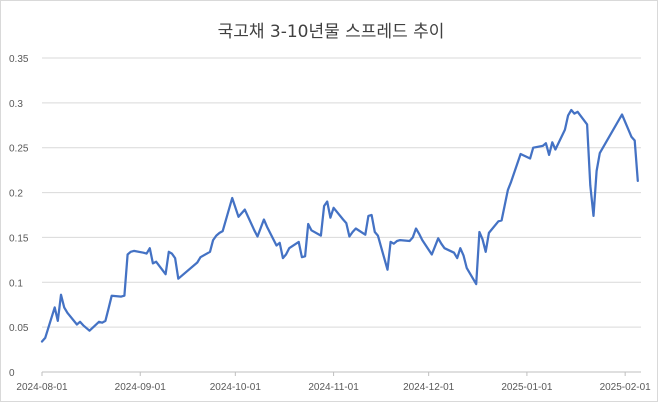  What do you see at coordinates (236, 387) in the screenshot?
I see `x-tick-label: 2024-10-01` at bounding box center [236, 387].